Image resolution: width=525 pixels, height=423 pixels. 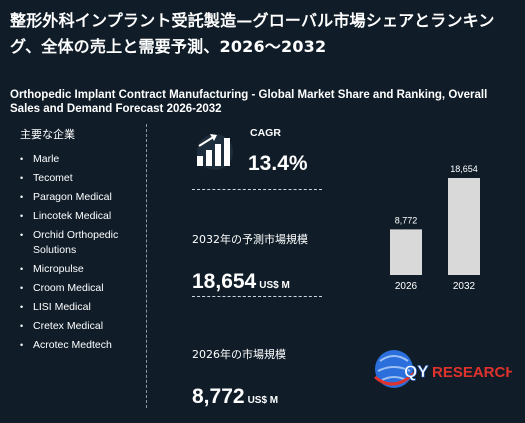 What do you see at coordinates (81, 269) in the screenshot?
I see `list-item: Micropulse` at bounding box center [81, 269].